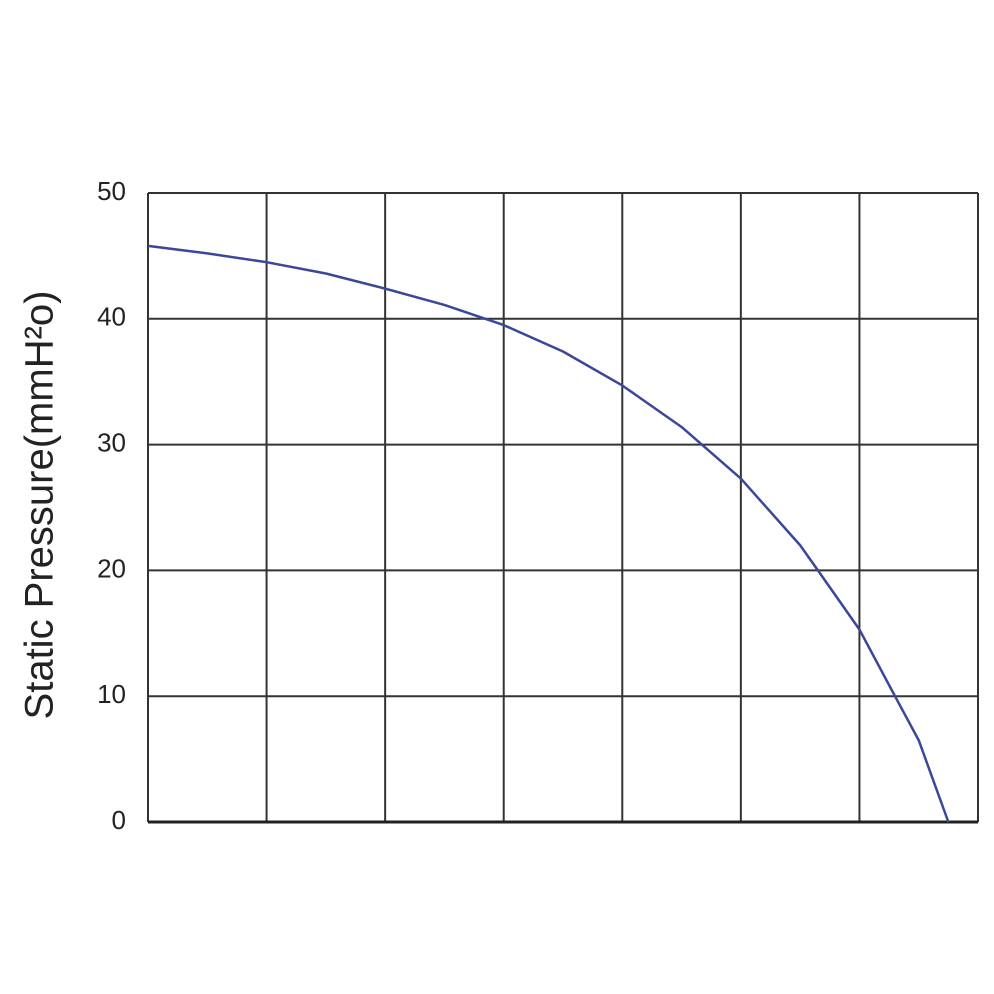  Describe the element at coordinates (119, 820) in the screenshot. I see `y-tick-label: 0` at that location.